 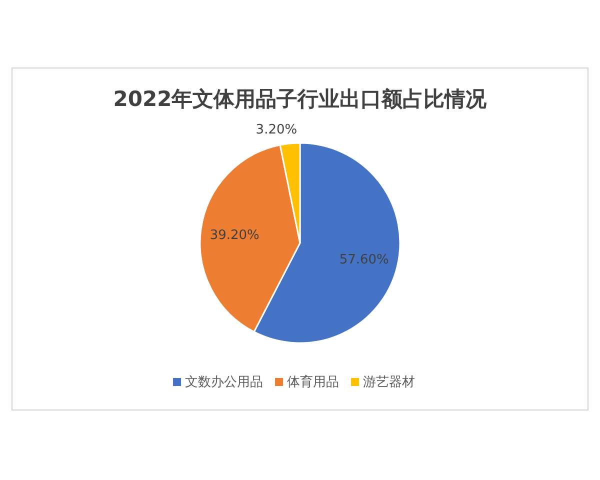 What do you see at coordinates (313, 382) in the screenshot?
I see `legend-label: 体育用品` at bounding box center [313, 382].